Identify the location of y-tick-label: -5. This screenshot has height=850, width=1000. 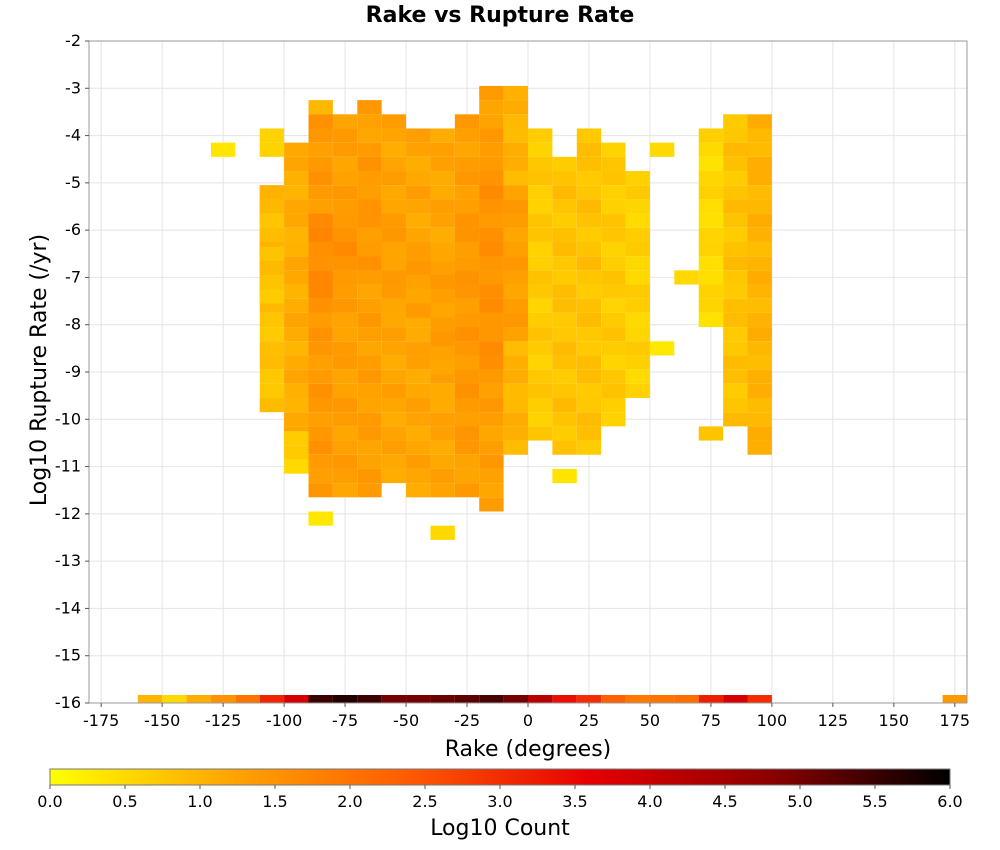
(73, 182).